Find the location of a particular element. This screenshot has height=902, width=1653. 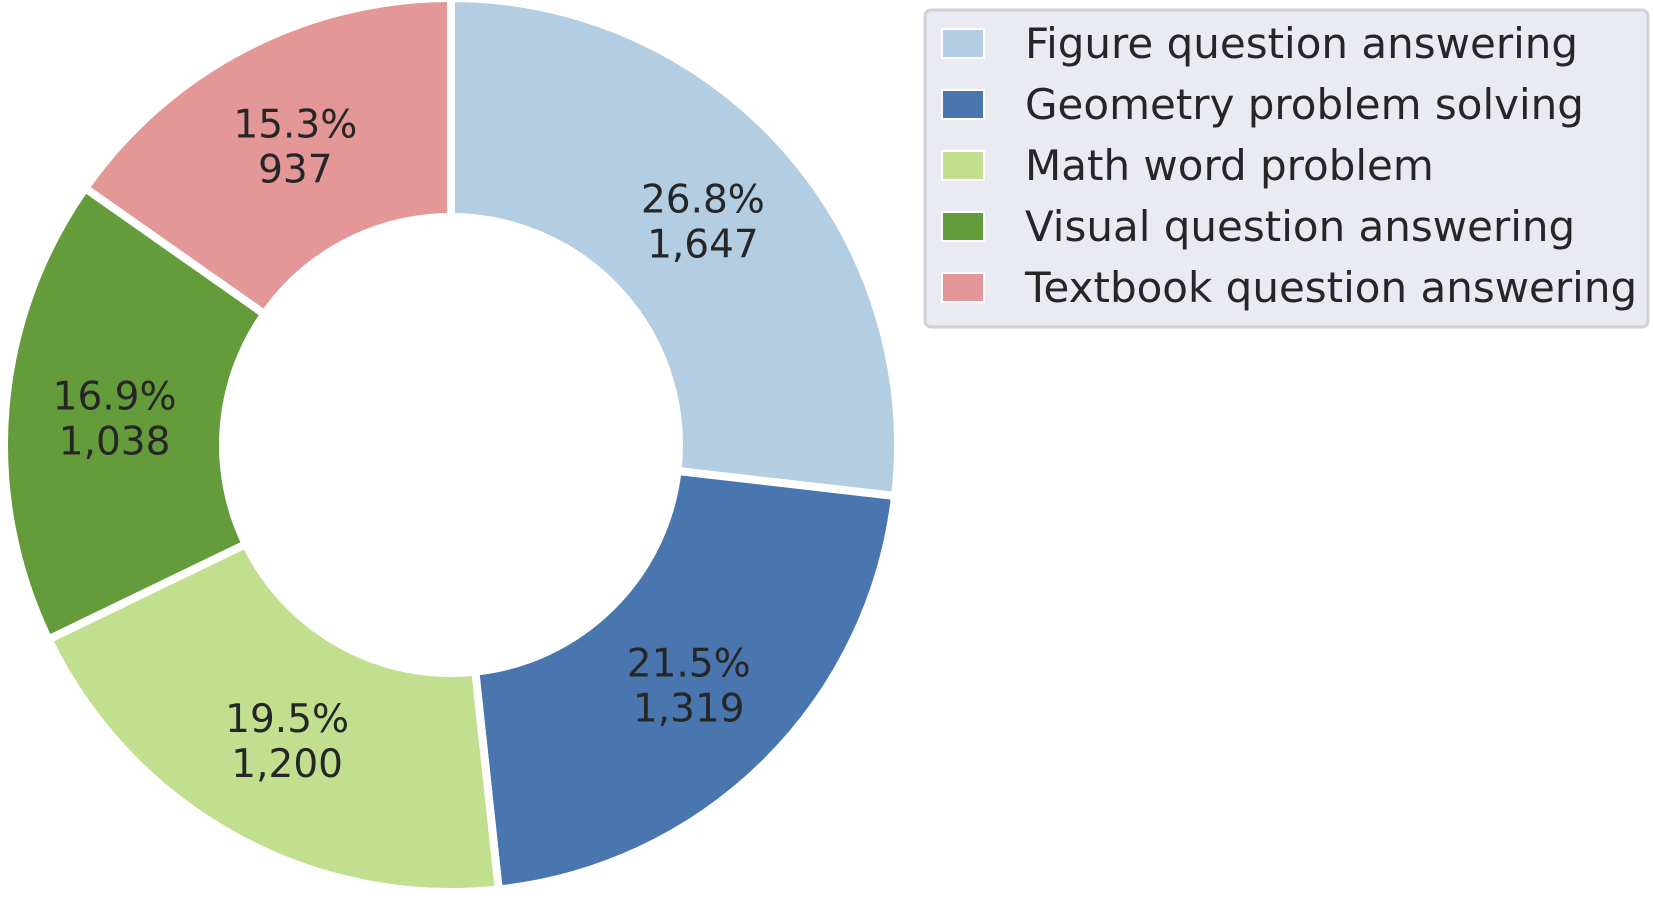

legend-swatch-geometry-problem-solving is located at coordinates (963, 104).